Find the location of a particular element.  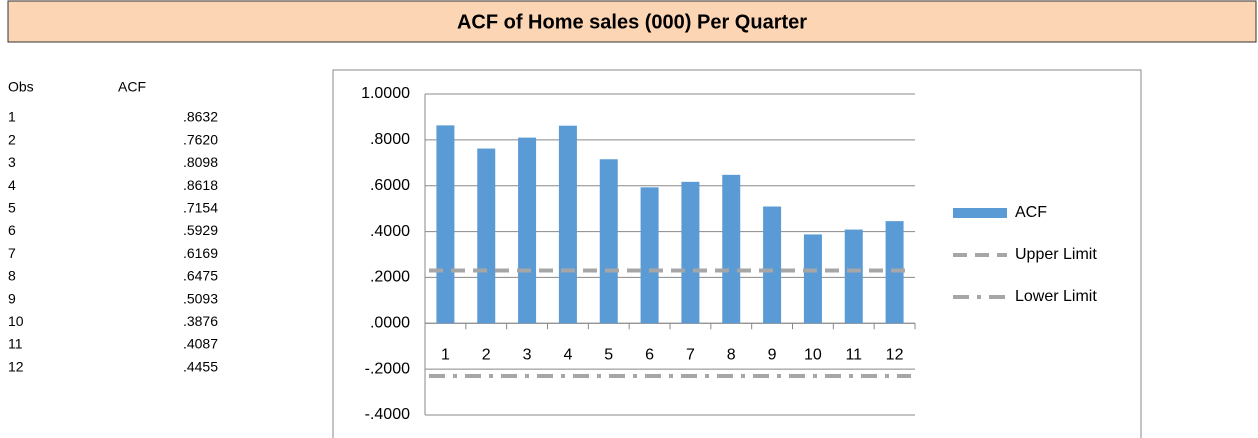

y-tick-label: 1.0000 is located at coordinates (385, 93).